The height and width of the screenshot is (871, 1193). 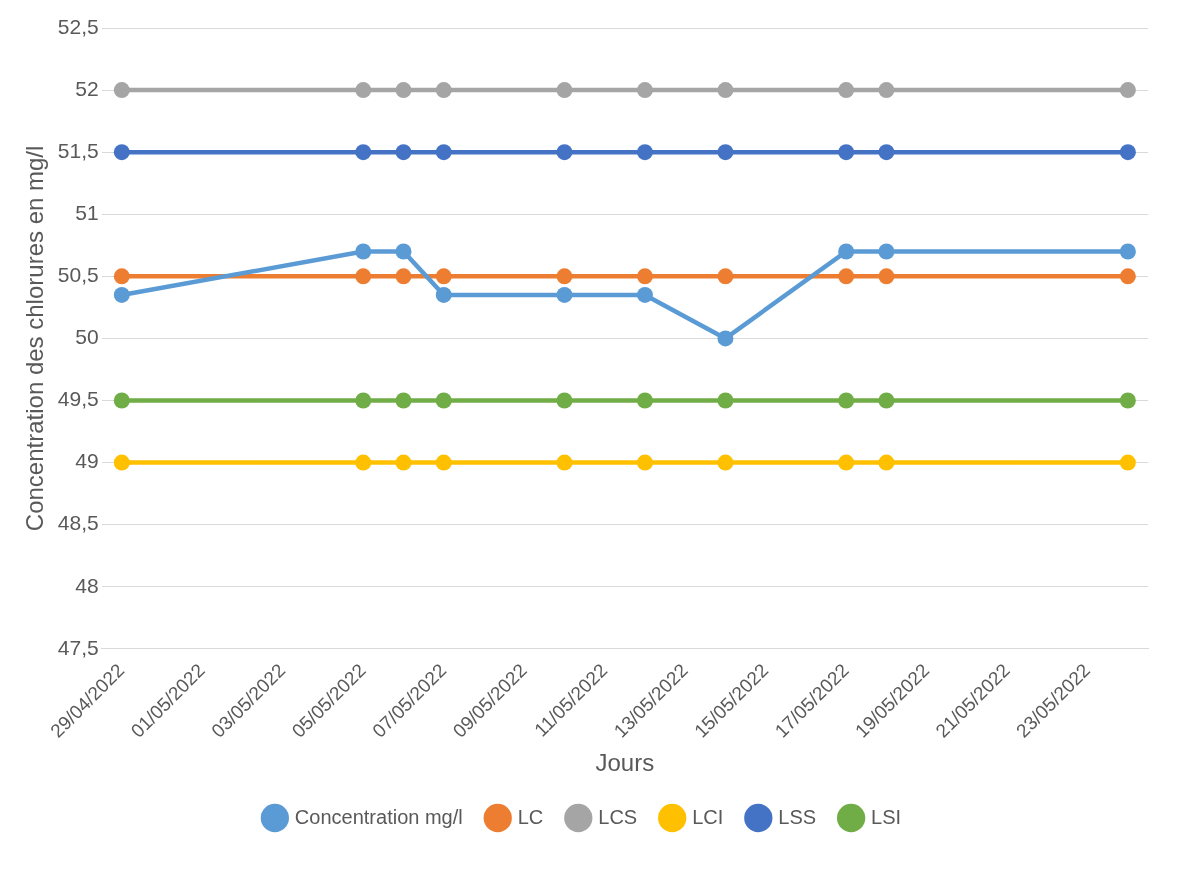 What do you see at coordinates (708, 816) in the screenshot?
I see `legend-label: LCI` at bounding box center [708, 816].